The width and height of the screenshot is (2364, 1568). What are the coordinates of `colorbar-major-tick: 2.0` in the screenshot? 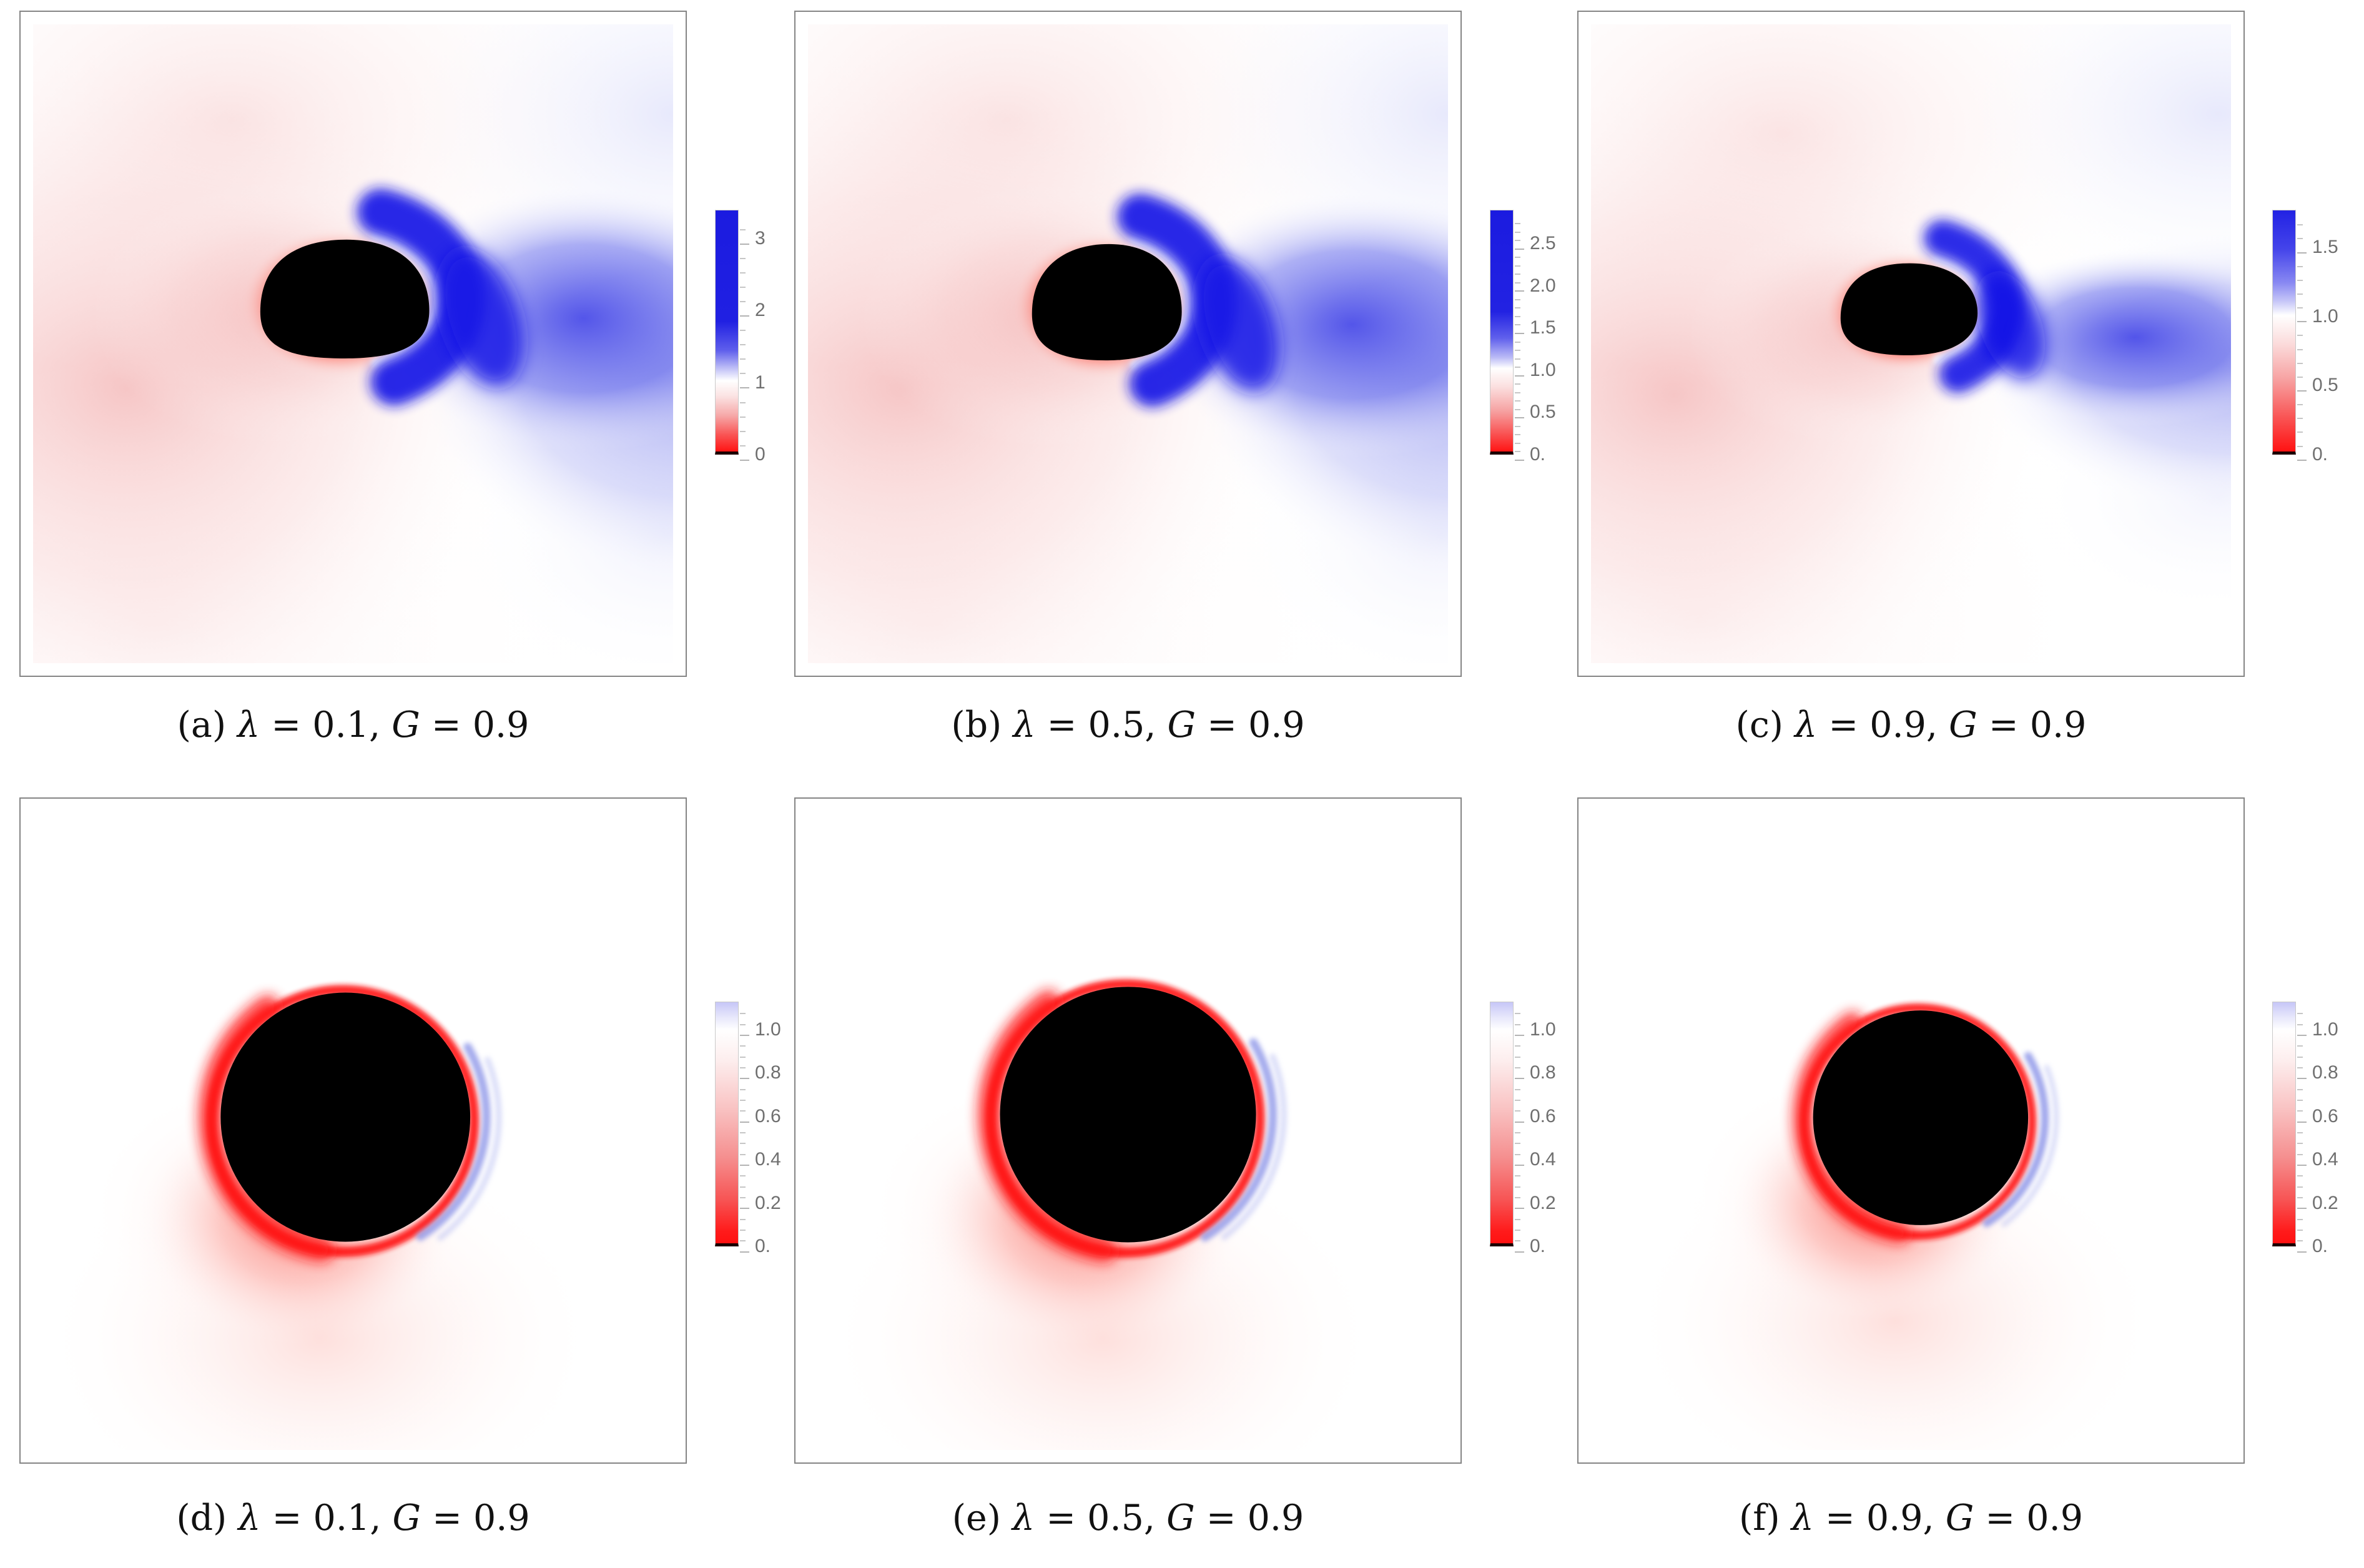 It's located at (1536, 286).